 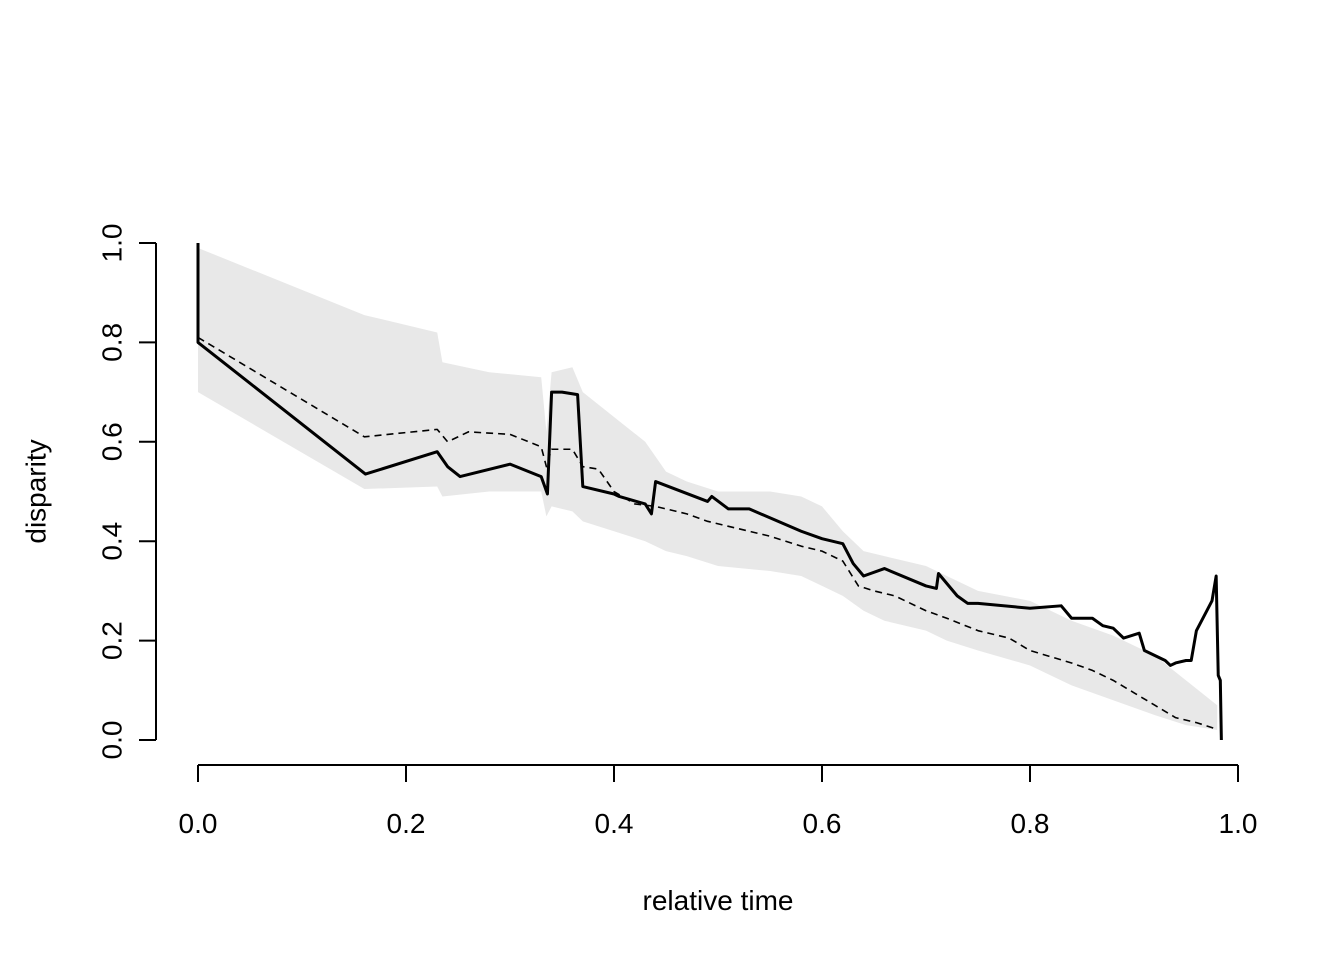 I want to click on x-tick-label: 0.2, so click(x=406, y=823).